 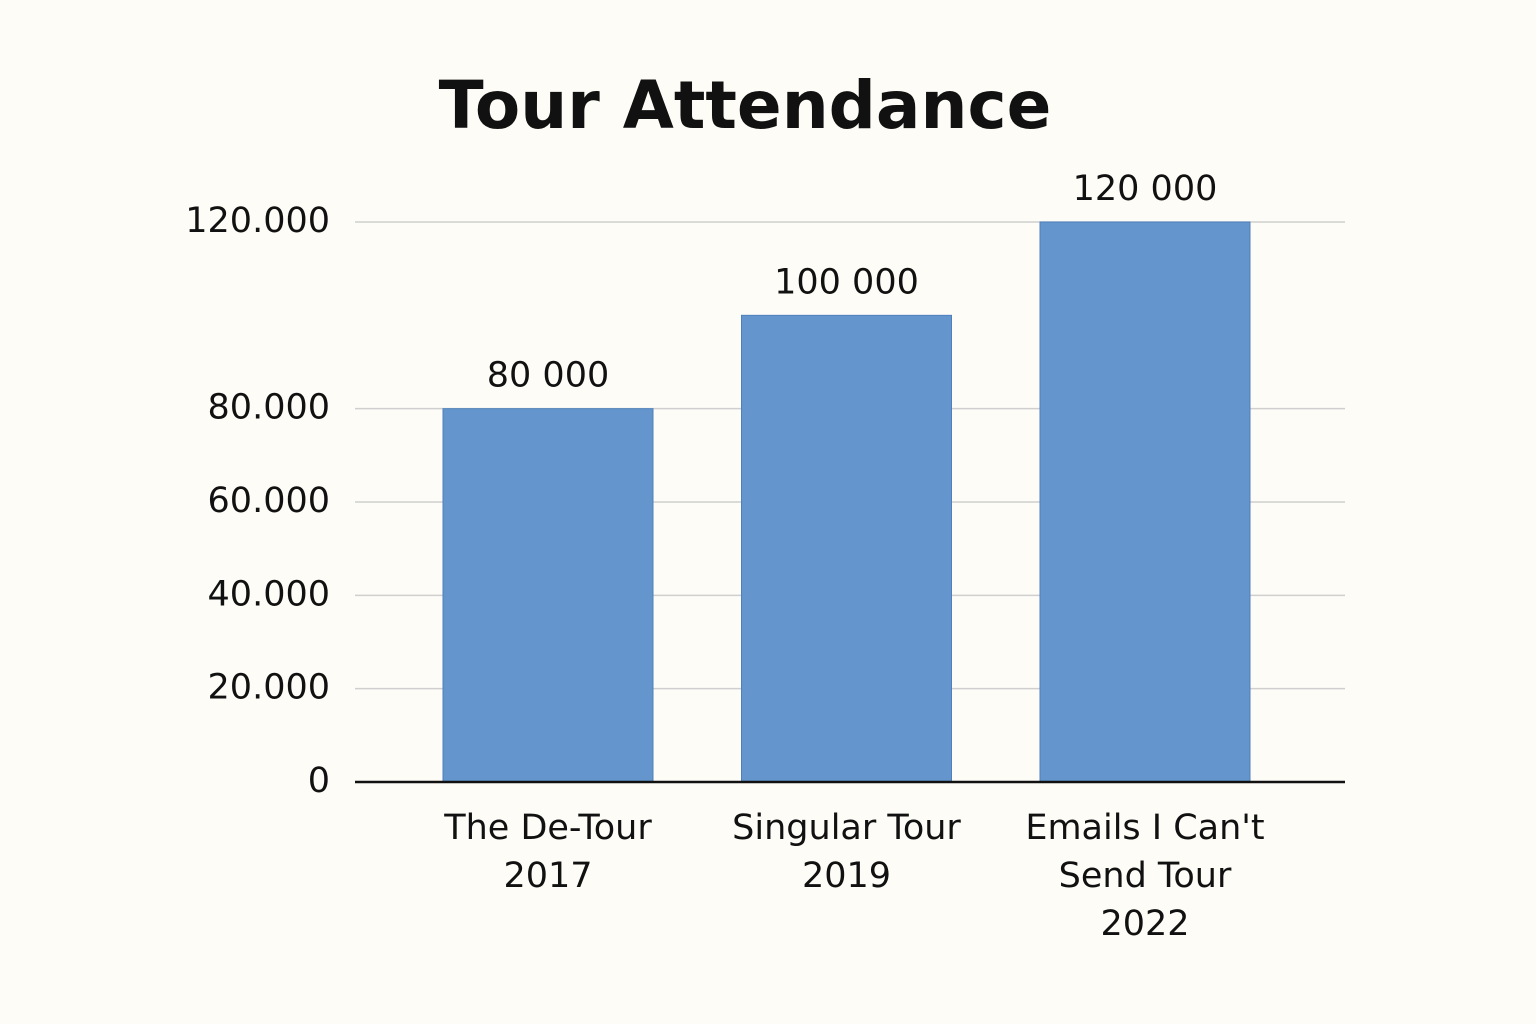 What do you see at coordinates (1145, 189) in the screenshot?
I see `value-label: 120 000` at bounding box center [1145, 189].